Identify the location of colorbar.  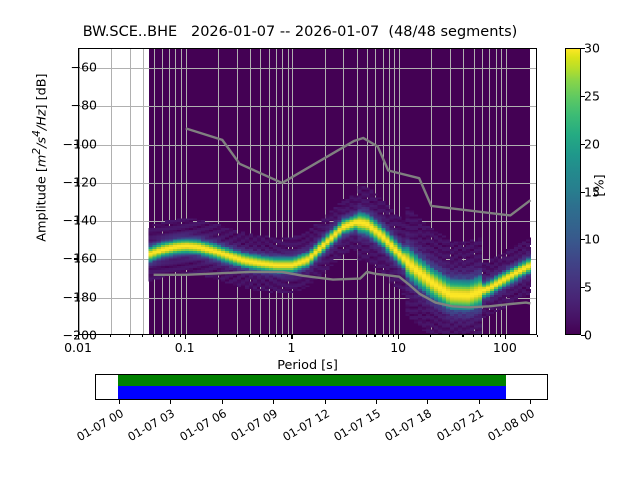
(573, 191).